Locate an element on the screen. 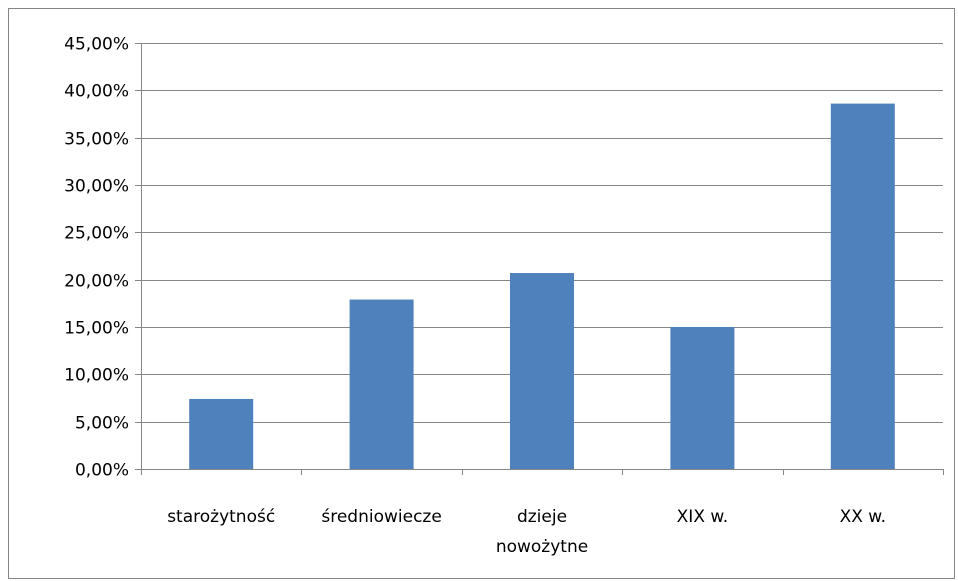 This screenshot has width=958, height=581. x-category-label: dzieje is located at coordinates (542, 517).